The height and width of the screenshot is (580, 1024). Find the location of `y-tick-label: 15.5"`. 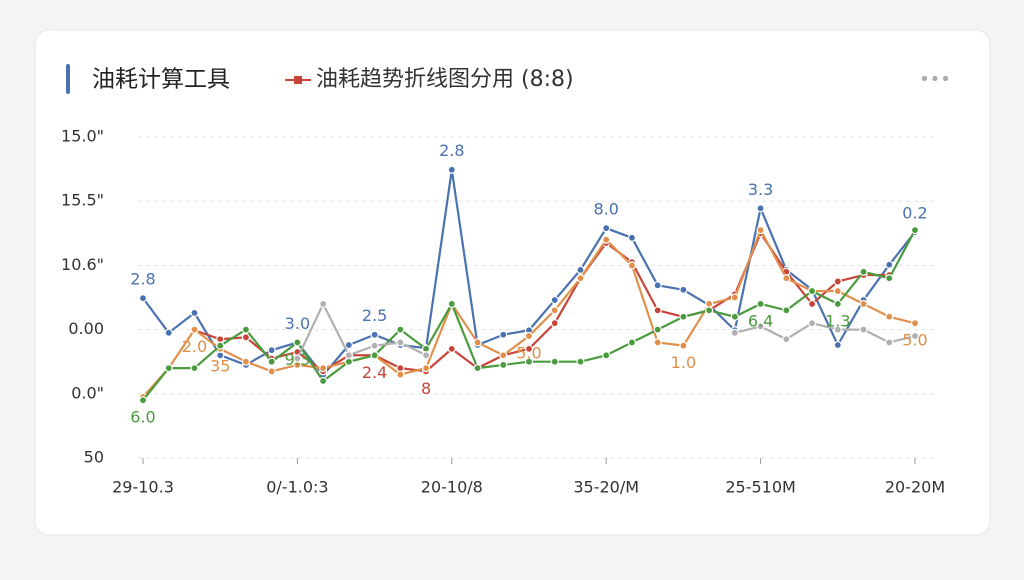

y-tick-label: 15.5" is located at coordinates (82, 200).